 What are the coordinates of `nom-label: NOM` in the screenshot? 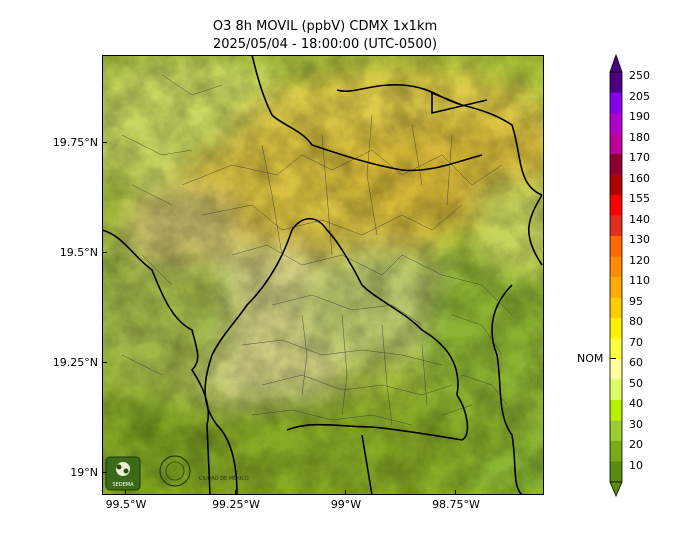 It's located at (590, 358).